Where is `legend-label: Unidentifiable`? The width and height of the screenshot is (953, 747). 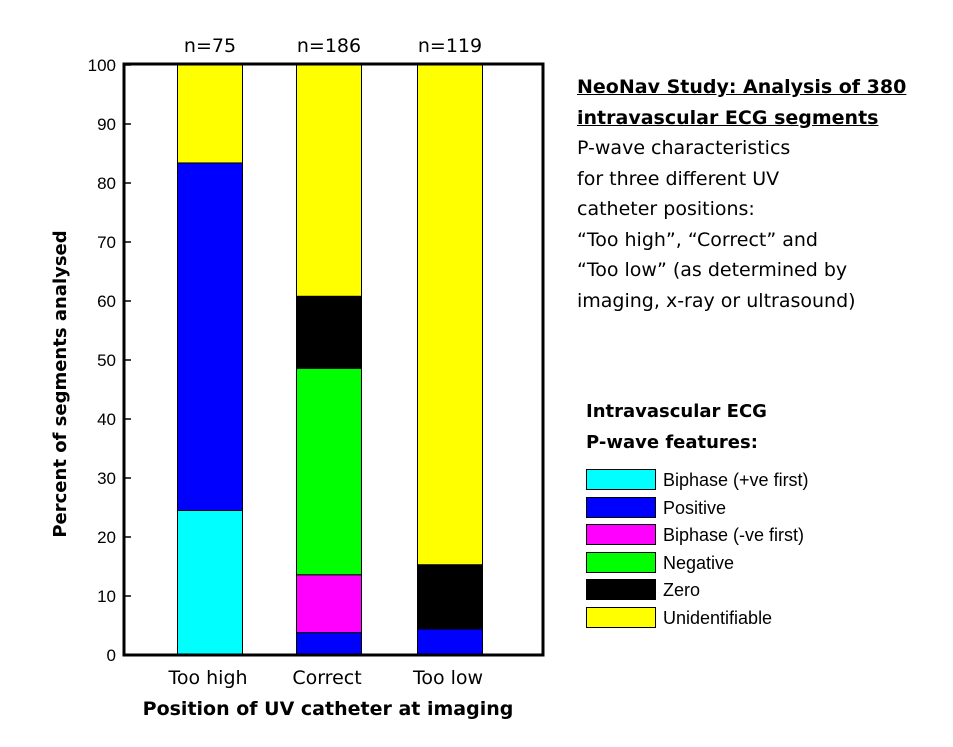 legend-label: Unidentifiable is located at coordinates (718, 617).